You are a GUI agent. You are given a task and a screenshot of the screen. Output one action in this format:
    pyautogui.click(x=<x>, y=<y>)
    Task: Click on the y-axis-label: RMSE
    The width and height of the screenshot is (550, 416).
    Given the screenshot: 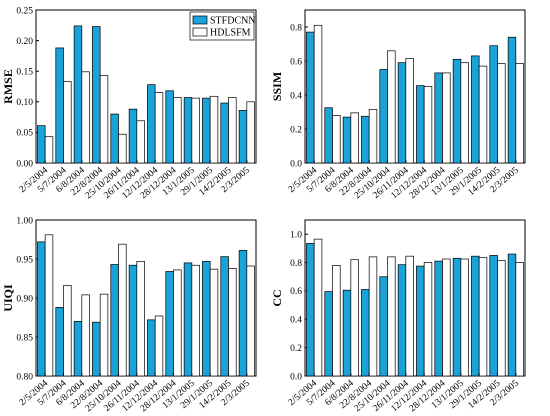 What is the action you would take?
    pyautogui.click(x=8, y=86)
    